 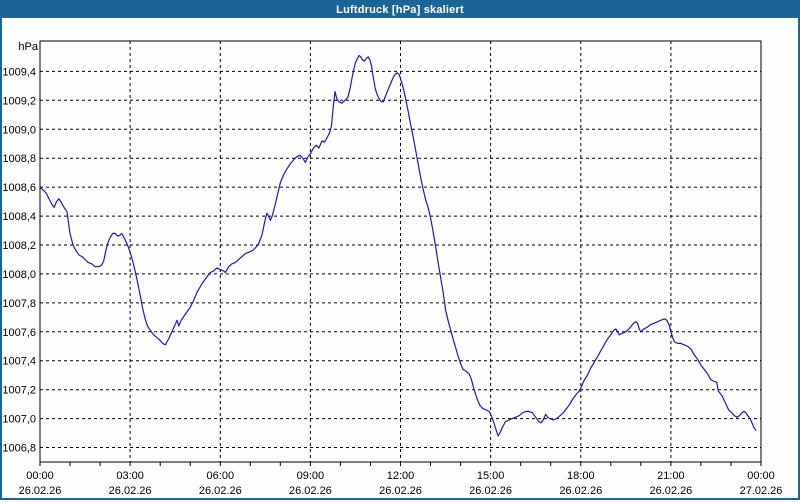 What do you see at coordinates (19, 449) in the screenshot?
I see `y-tick-label: 1006,8` at bounding box center [19, 449].